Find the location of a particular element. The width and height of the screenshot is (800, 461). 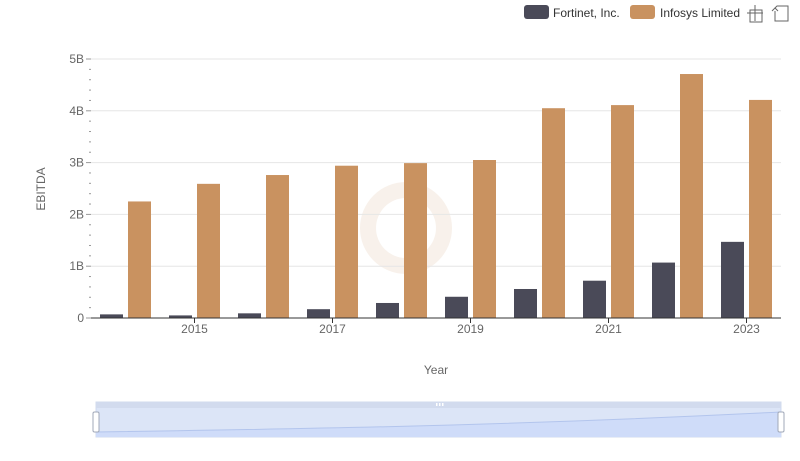

bar-fortinet-2018 is located at coordinates (387, 310).